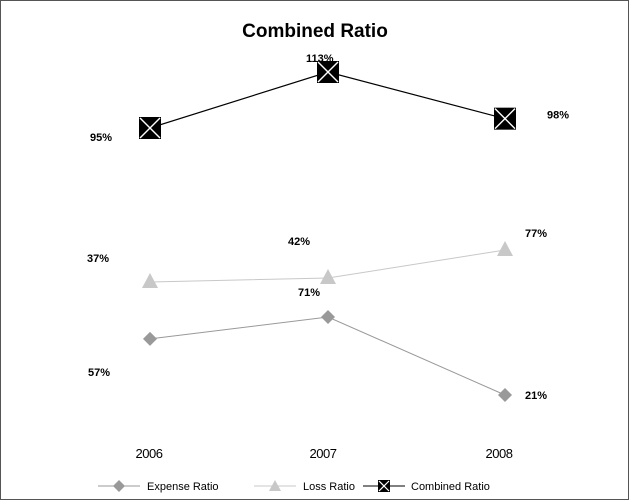  I want to click on legend-loss-label: Loss Ratio, so click(329, 487).